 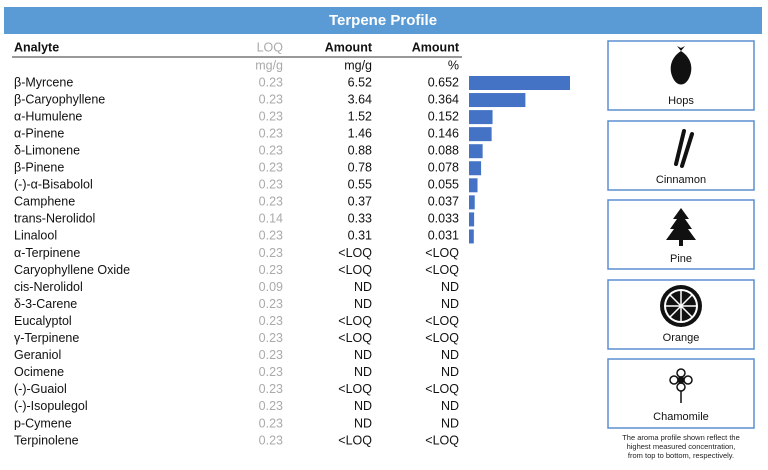 I want to click on analyte: δ-3-Carene, so click(x=45, y=304).